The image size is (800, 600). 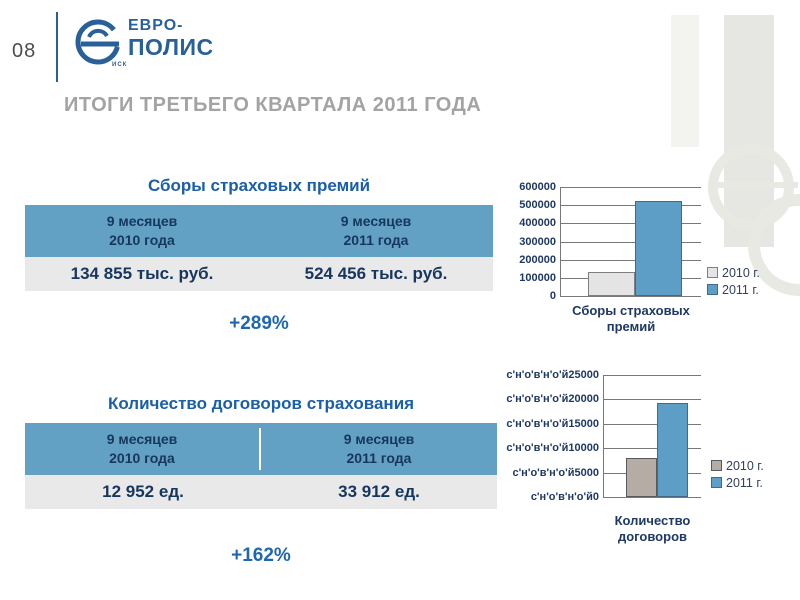 What do you see at coordinates (171, 47) in the screenshot?
I see `logo-line2: ПОЛИС` at bounding box center [171, 47].